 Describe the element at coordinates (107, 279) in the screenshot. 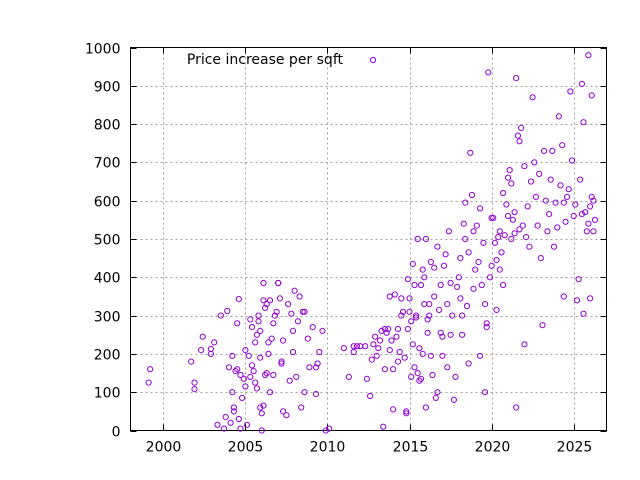

I see `y-tick-label: 400` at that location.